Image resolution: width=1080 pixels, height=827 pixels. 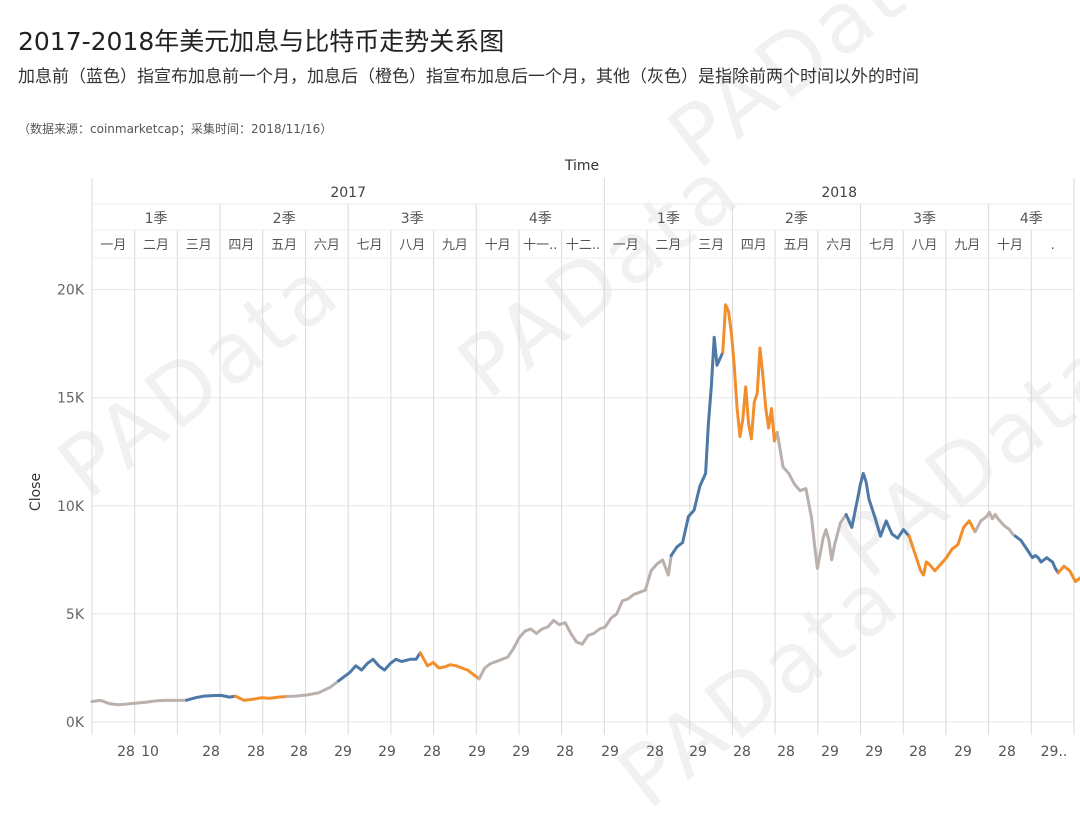 I want to click on month-label: ., so click(x=1053, y=245).